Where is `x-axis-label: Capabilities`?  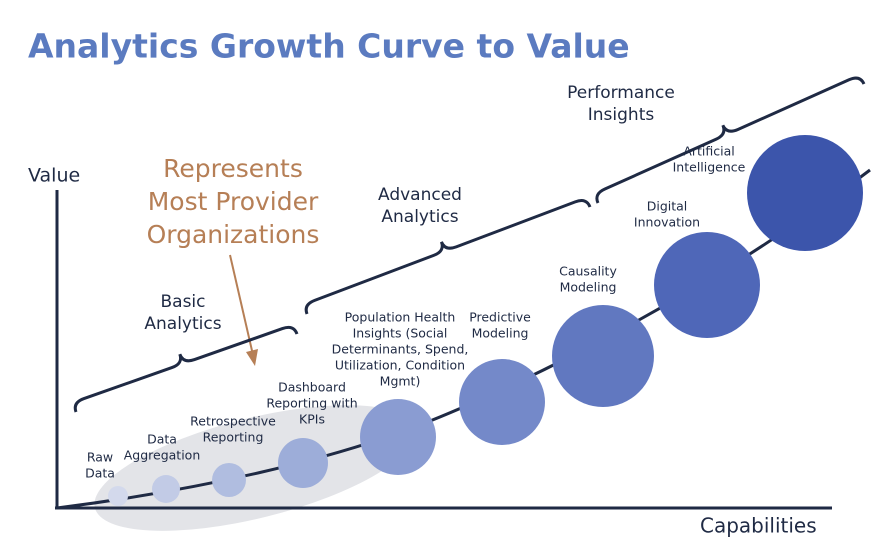 x-axis-label: Capabilities is located at coordinates (758, 526).